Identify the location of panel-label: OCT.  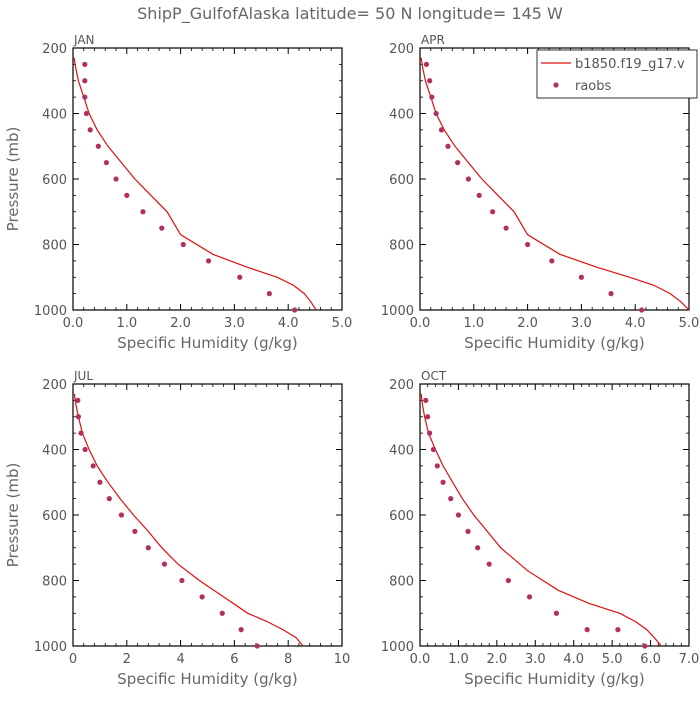
(434, 376).